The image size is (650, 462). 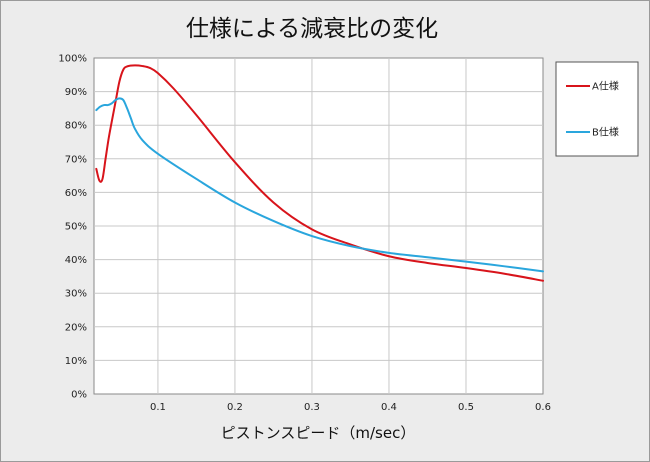 I want to click on x-tick-label: 0.6, so click(x=543, y=407).